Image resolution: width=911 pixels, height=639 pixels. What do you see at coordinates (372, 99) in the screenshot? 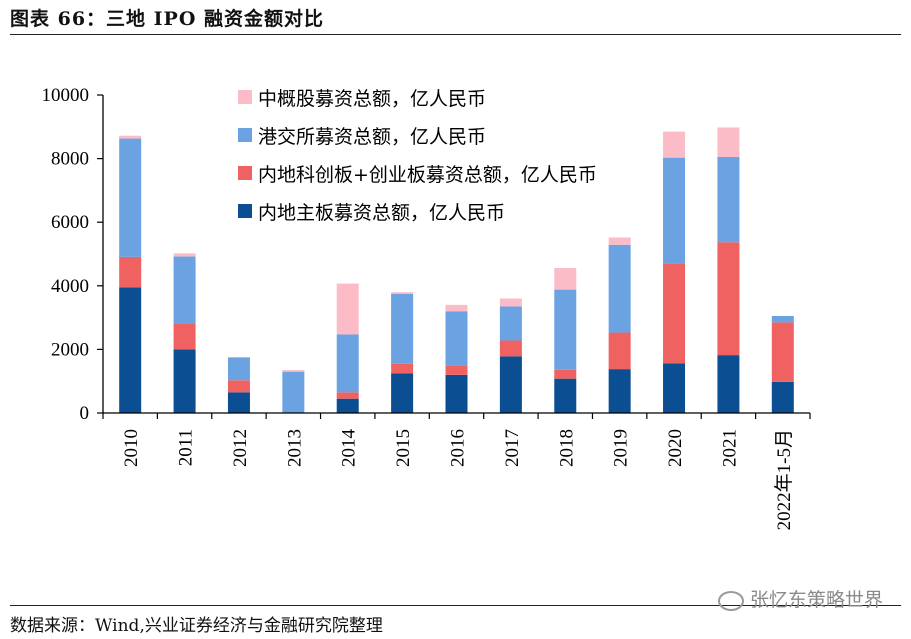
I see `legend-label-china_concept: 中概股募资总额，亿人民币` at bounding box center [372, 99].